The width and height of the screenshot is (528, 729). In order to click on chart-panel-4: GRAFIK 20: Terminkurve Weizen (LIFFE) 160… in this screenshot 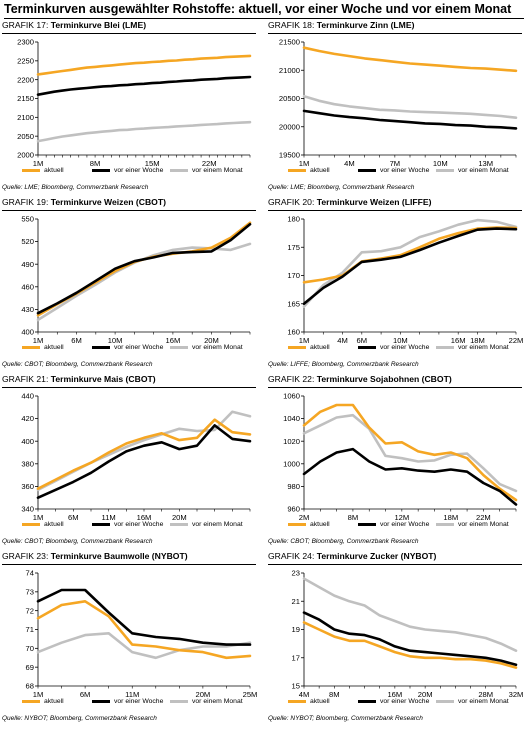, I will do `click(395, 286)`.